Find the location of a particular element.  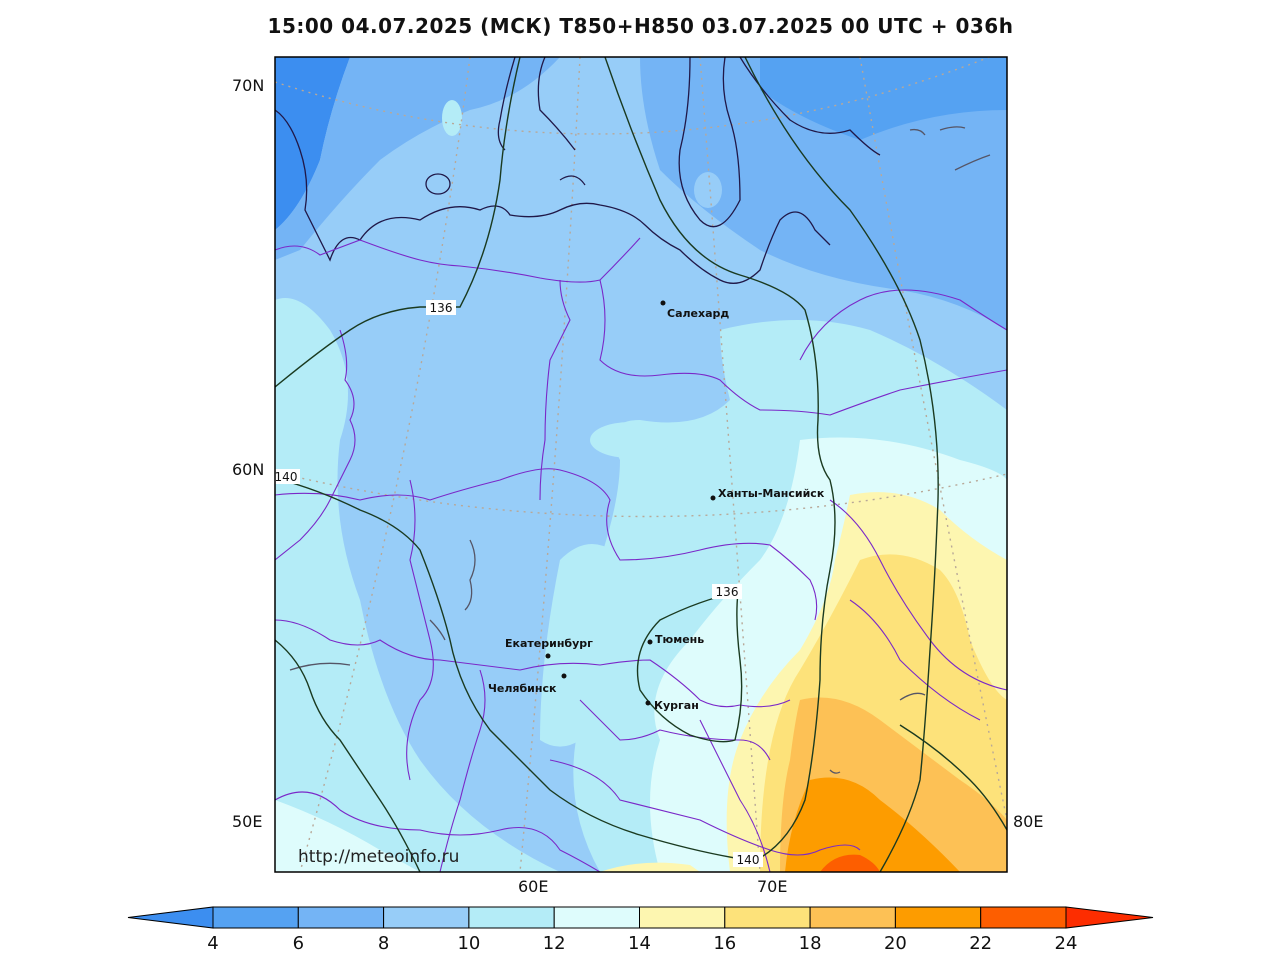

city-label-yekaterinburg: Екатеринбург is located at coordinates (549, 643).